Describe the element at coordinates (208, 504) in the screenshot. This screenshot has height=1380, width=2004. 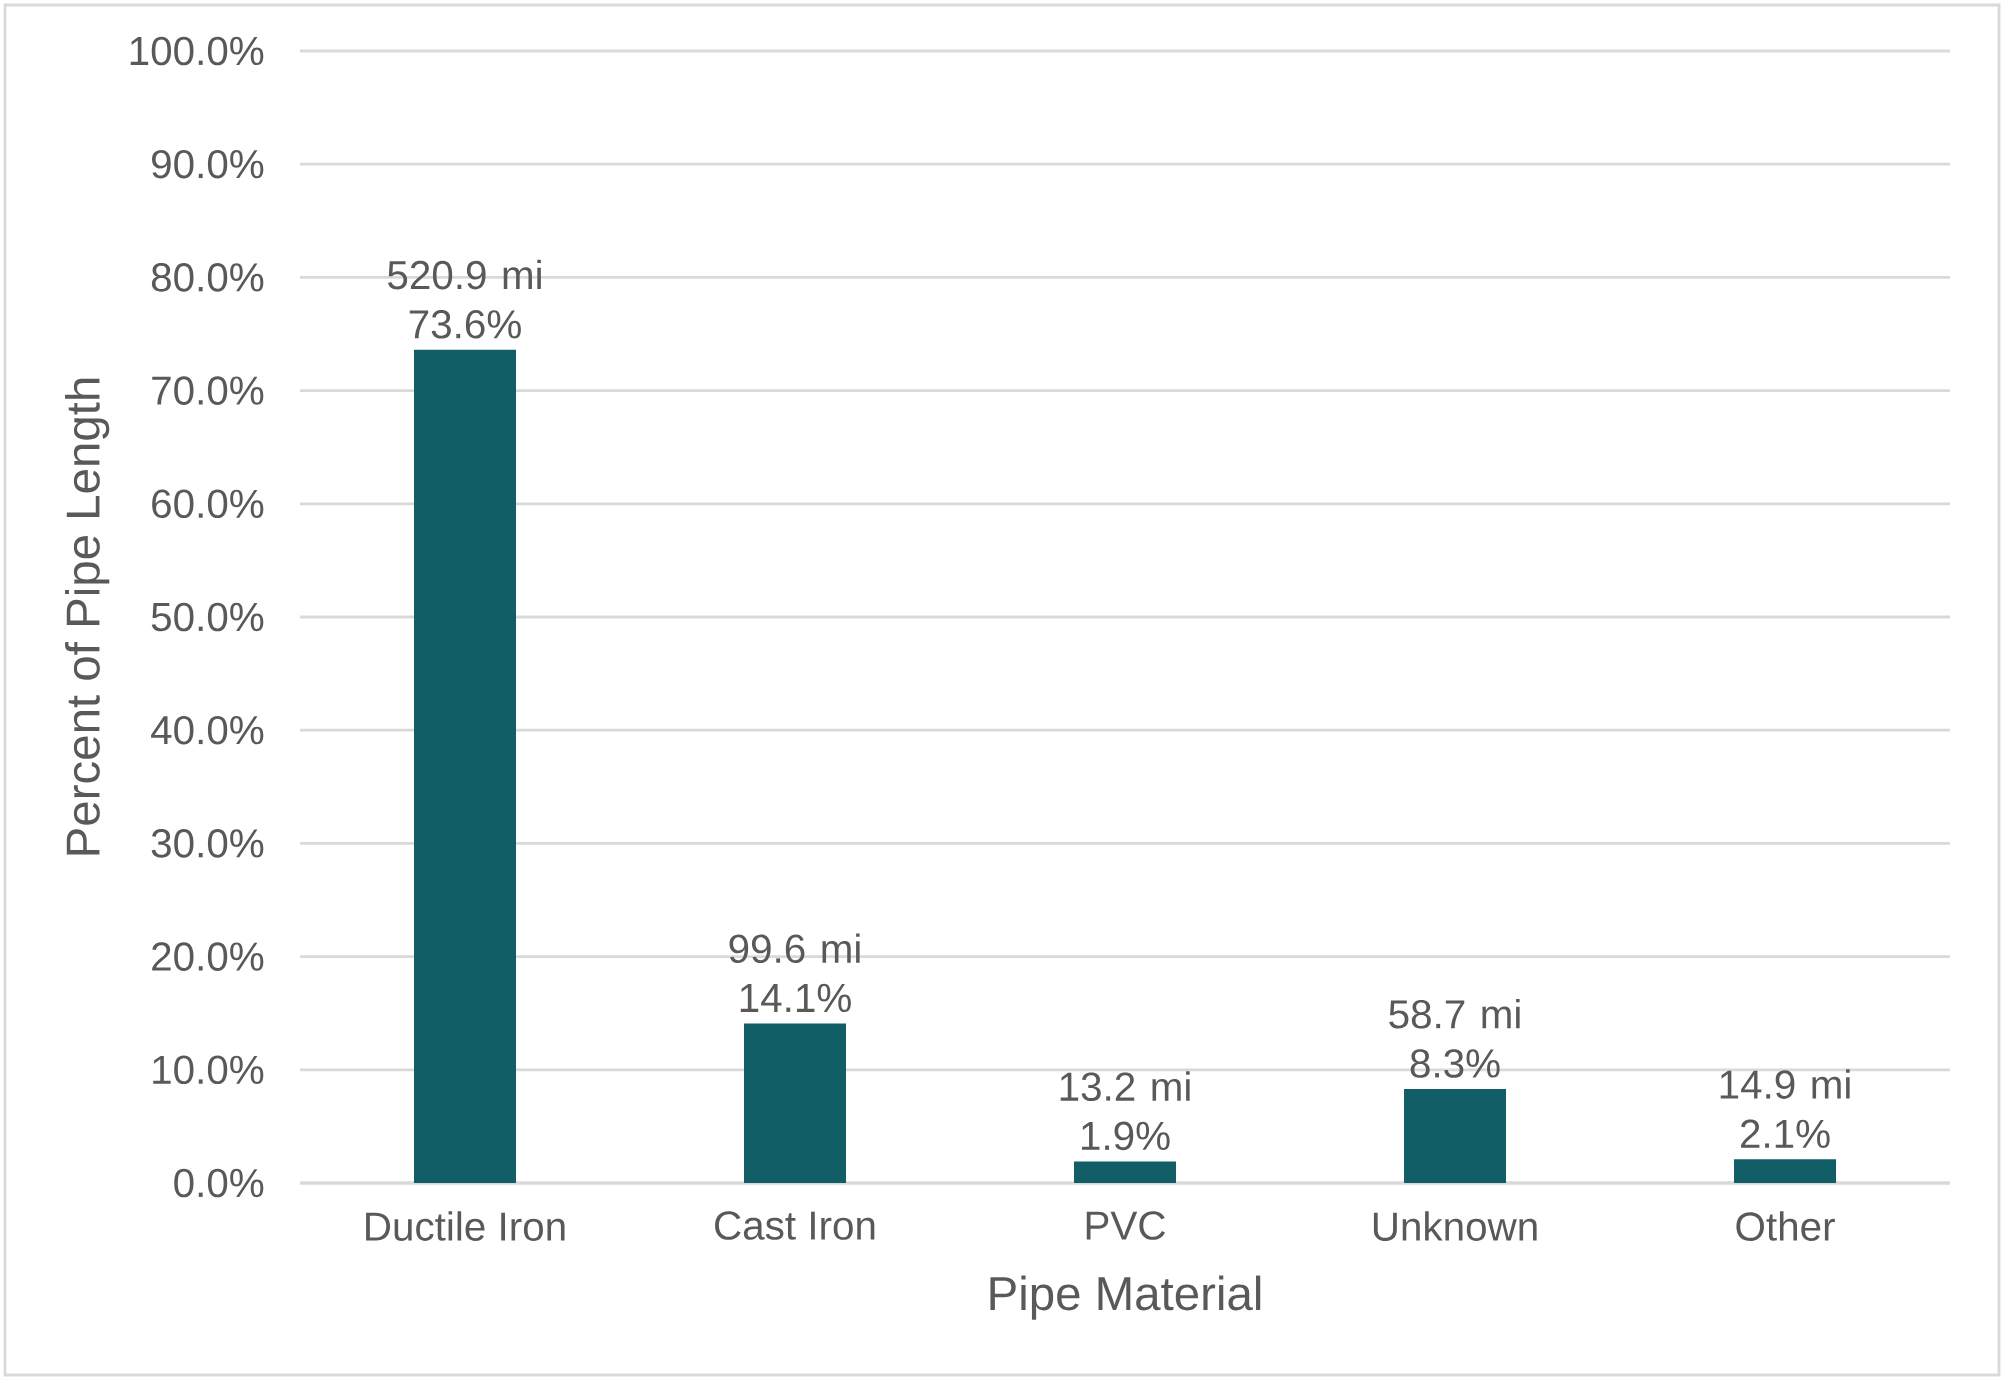
I see `y-tick-label: 60.0%` at that location.